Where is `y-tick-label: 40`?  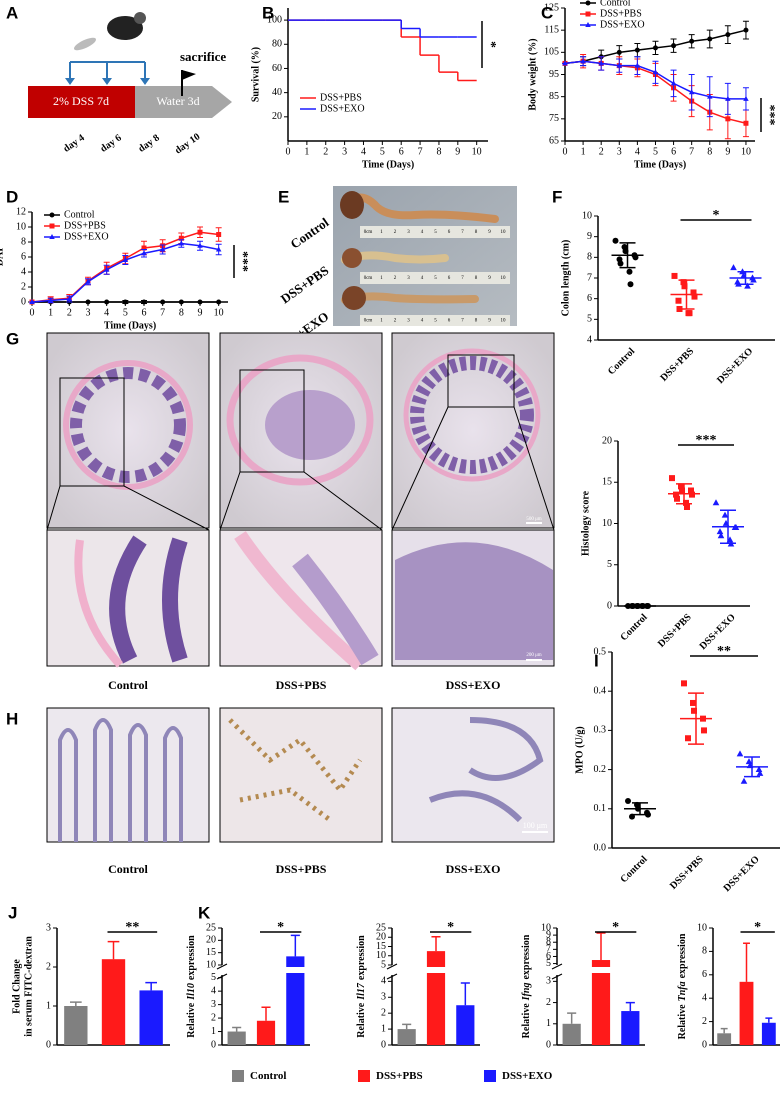
y-tick-label: 40 is located at coordinates (277, 92).